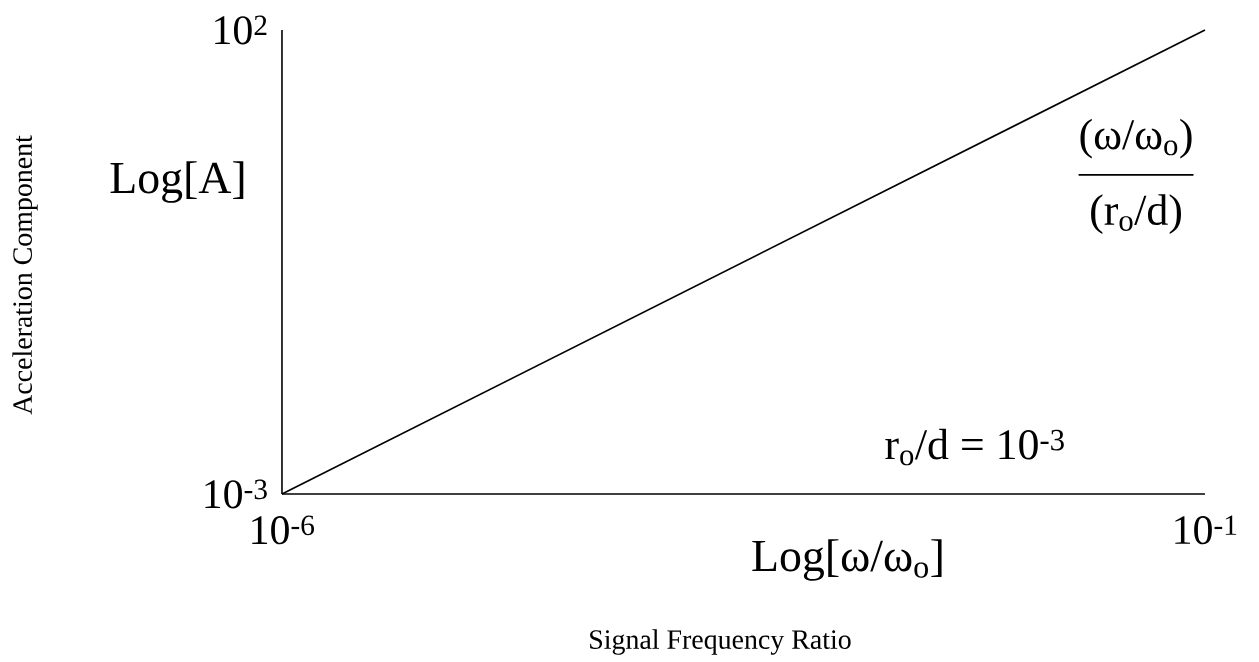  What do you see at coordinates (283, 530) in the screenshot?
I see `x-tick-label: 10$^{-6}$` at bounding box center [283, 530].